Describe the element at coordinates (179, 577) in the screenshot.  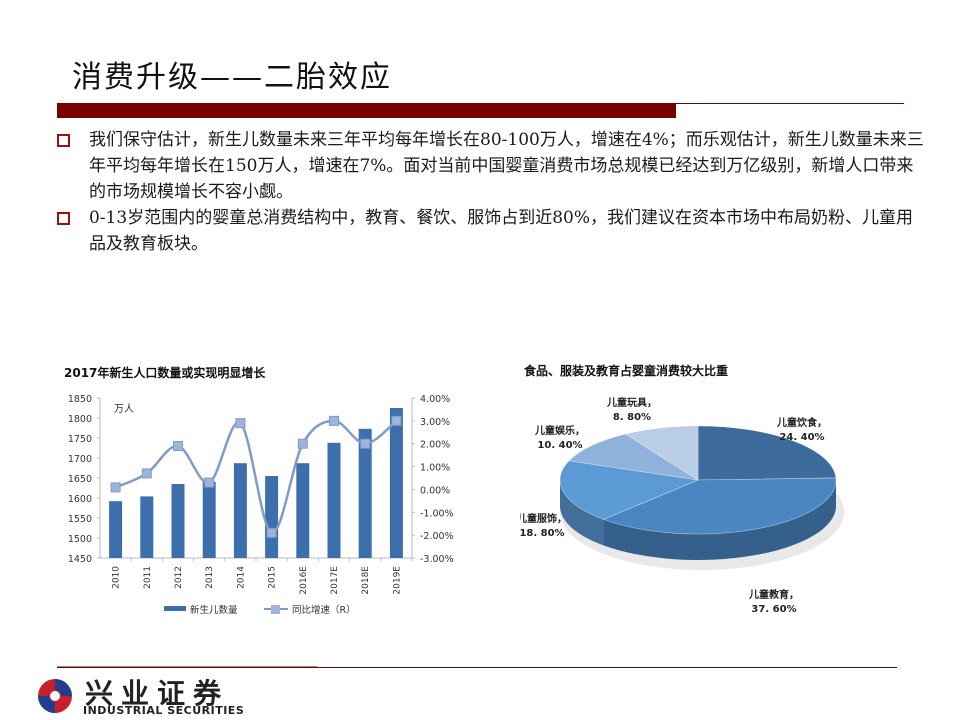
I see `svg-text: 2012` at that location.